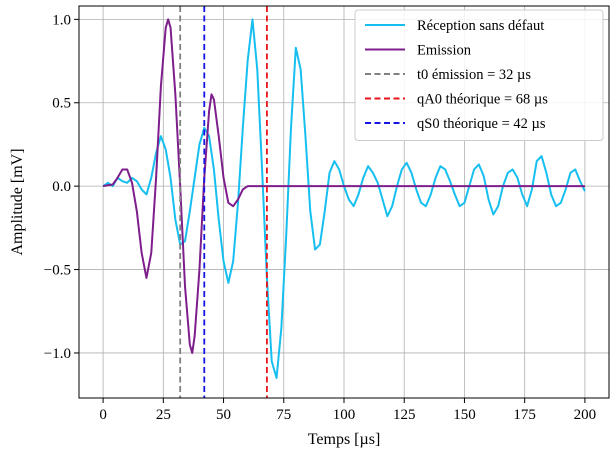 This screenshot has width=611, height=452. I want to click on y-tick-label: −0.5, so click(57, 271).